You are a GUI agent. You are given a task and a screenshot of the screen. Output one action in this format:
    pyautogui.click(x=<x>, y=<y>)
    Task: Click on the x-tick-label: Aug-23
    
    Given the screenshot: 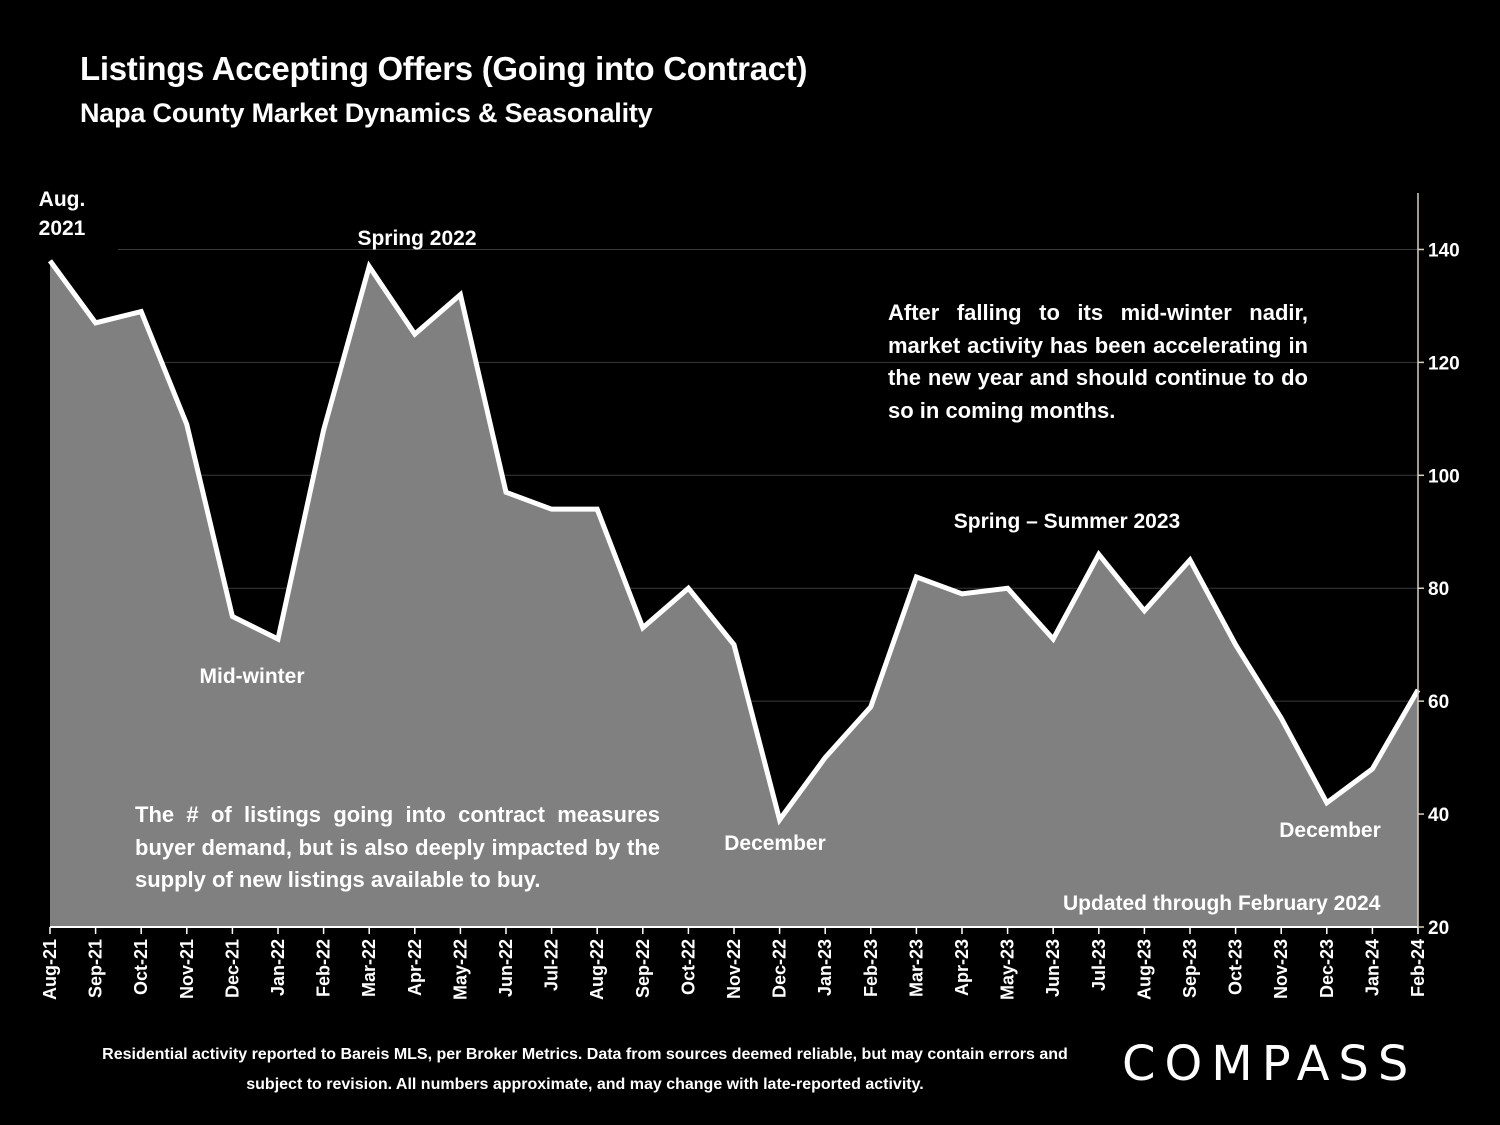 What is the action you would take?
    pyautogui.click(x=1144, y=969)
    